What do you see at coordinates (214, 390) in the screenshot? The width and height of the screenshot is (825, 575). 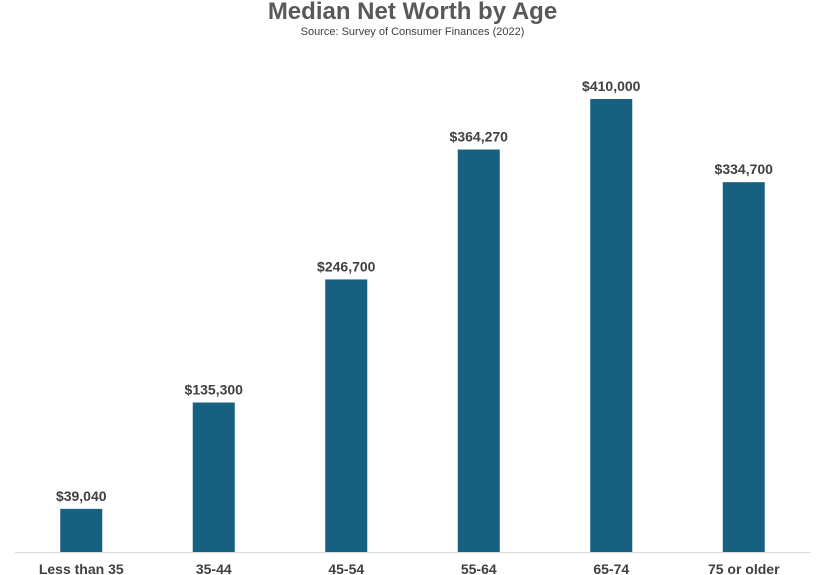 I see `data-label-1: $135,300` at bounding box center [214, 390].